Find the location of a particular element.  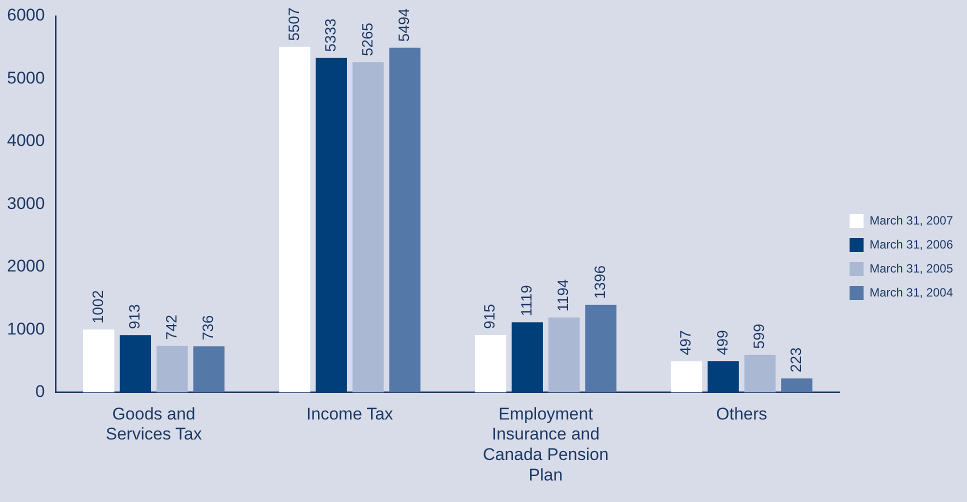

data-label: 1396 is located at coordinates (600, 282).